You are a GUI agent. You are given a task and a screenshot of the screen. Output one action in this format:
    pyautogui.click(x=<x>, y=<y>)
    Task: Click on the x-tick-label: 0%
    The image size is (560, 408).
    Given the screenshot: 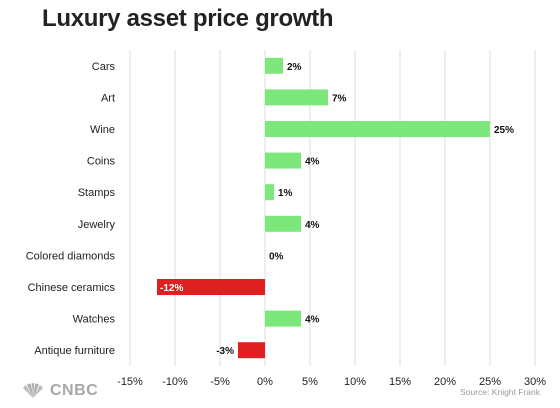 What is the action you would take?
    pyautogui.click(x=265, y=382)
    